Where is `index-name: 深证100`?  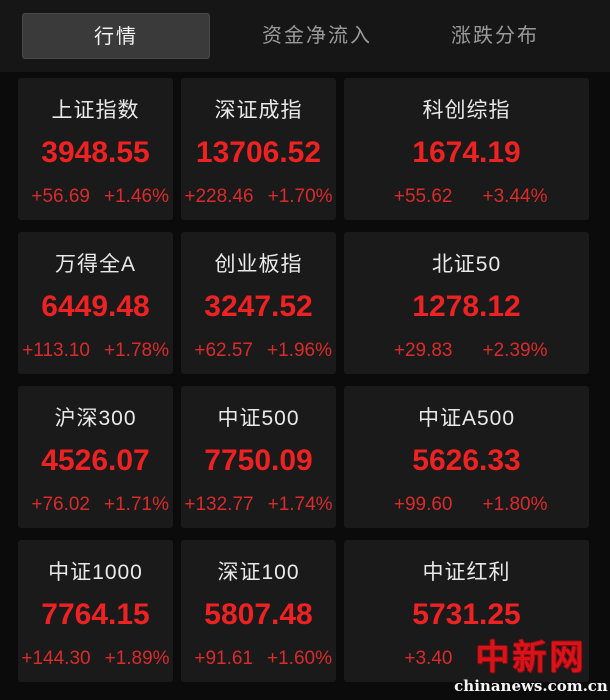 index-name: 深证100 is located at coordinates (258, 572).